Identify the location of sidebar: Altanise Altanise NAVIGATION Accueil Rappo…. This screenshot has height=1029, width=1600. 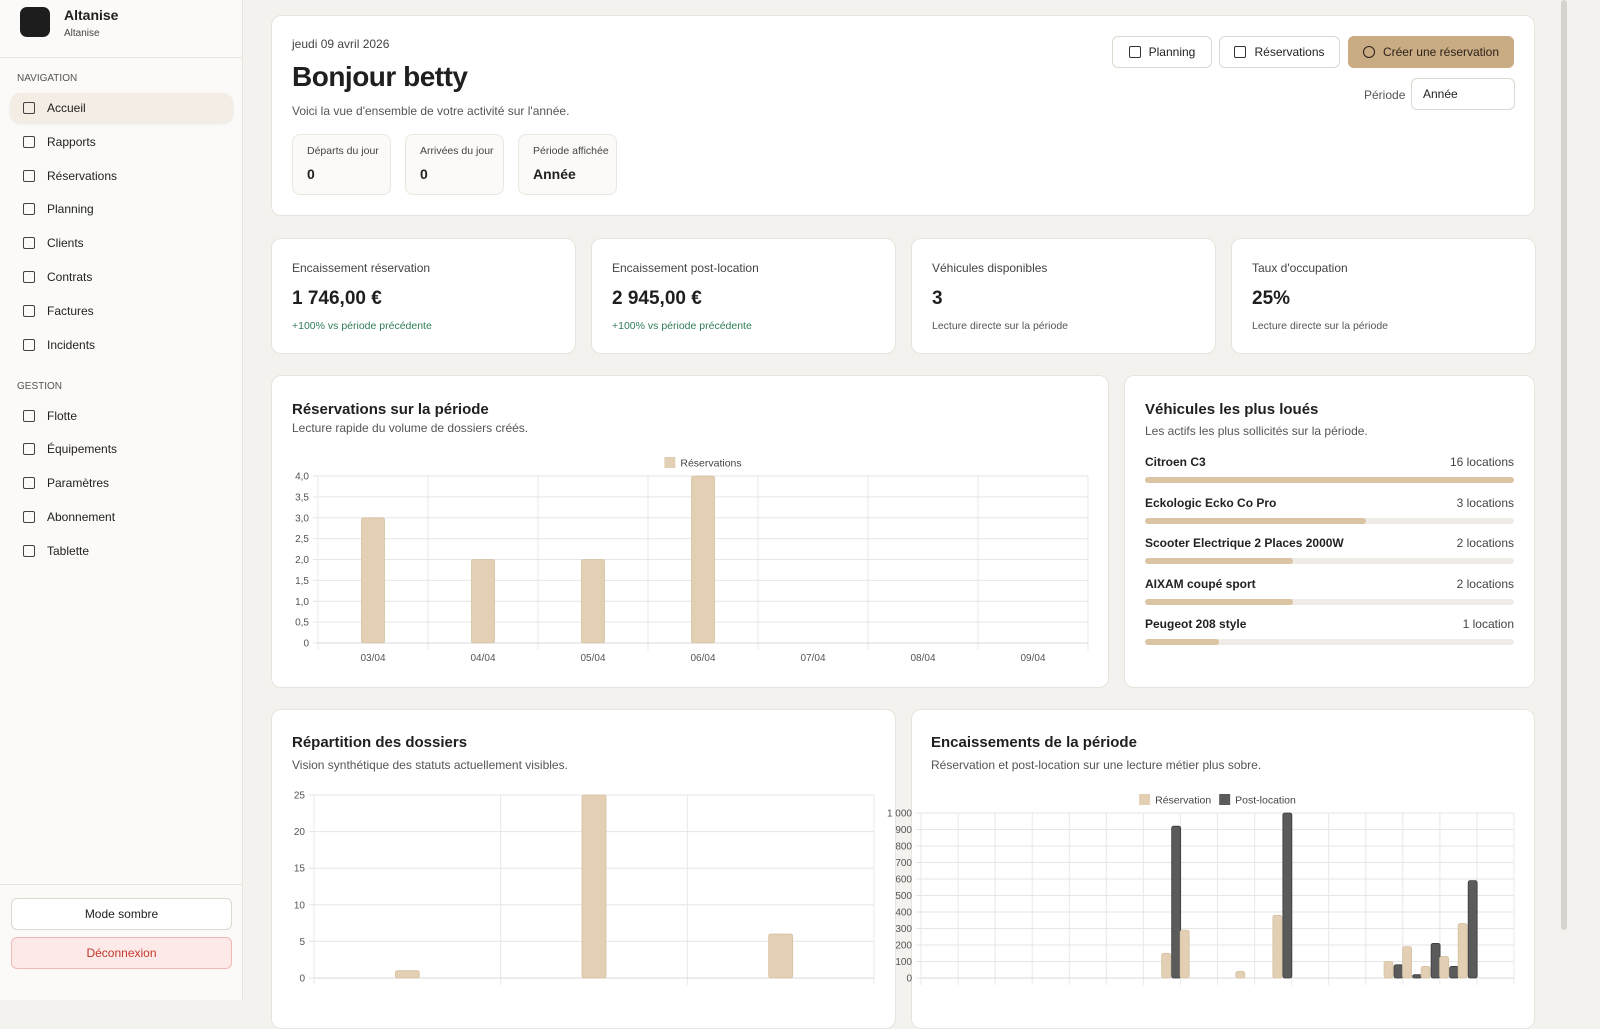
(121, 500).